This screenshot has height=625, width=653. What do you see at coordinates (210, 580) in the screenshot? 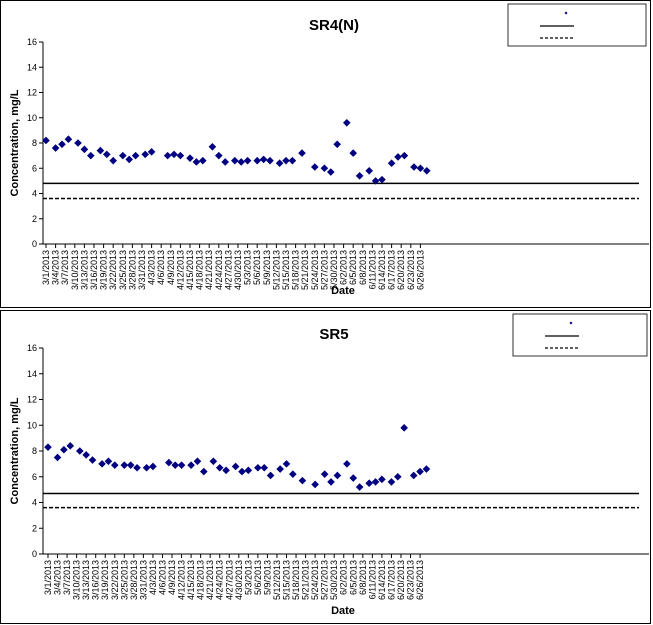
I see `x-tick-label: 4/21/2013` at bounding box center [210, 580].